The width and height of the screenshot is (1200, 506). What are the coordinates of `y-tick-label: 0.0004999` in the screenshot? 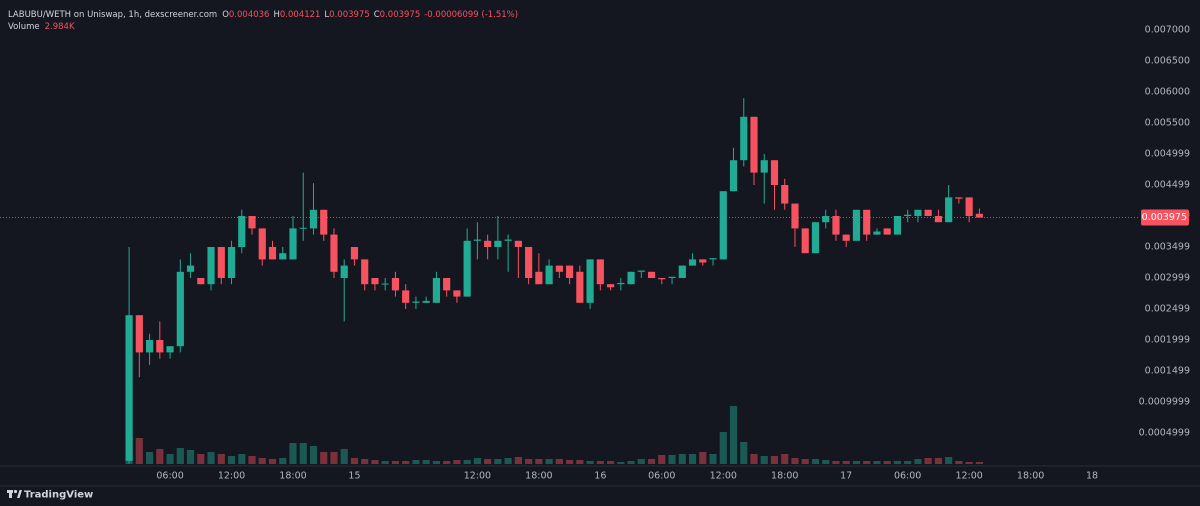 It's located at (1164, 433).